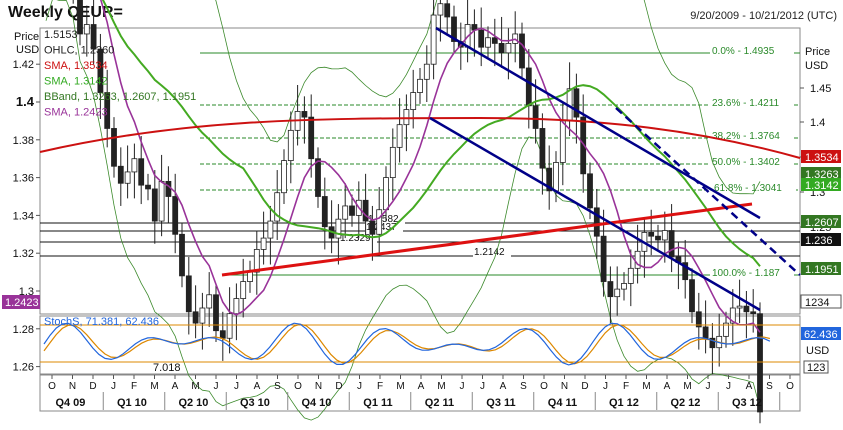 Image resolution: width=843 pixels, height=430 pixels. Describe the element at coordinates (500, 403) in the screenshot. I see `quarter-label: Q3 11` at that location.